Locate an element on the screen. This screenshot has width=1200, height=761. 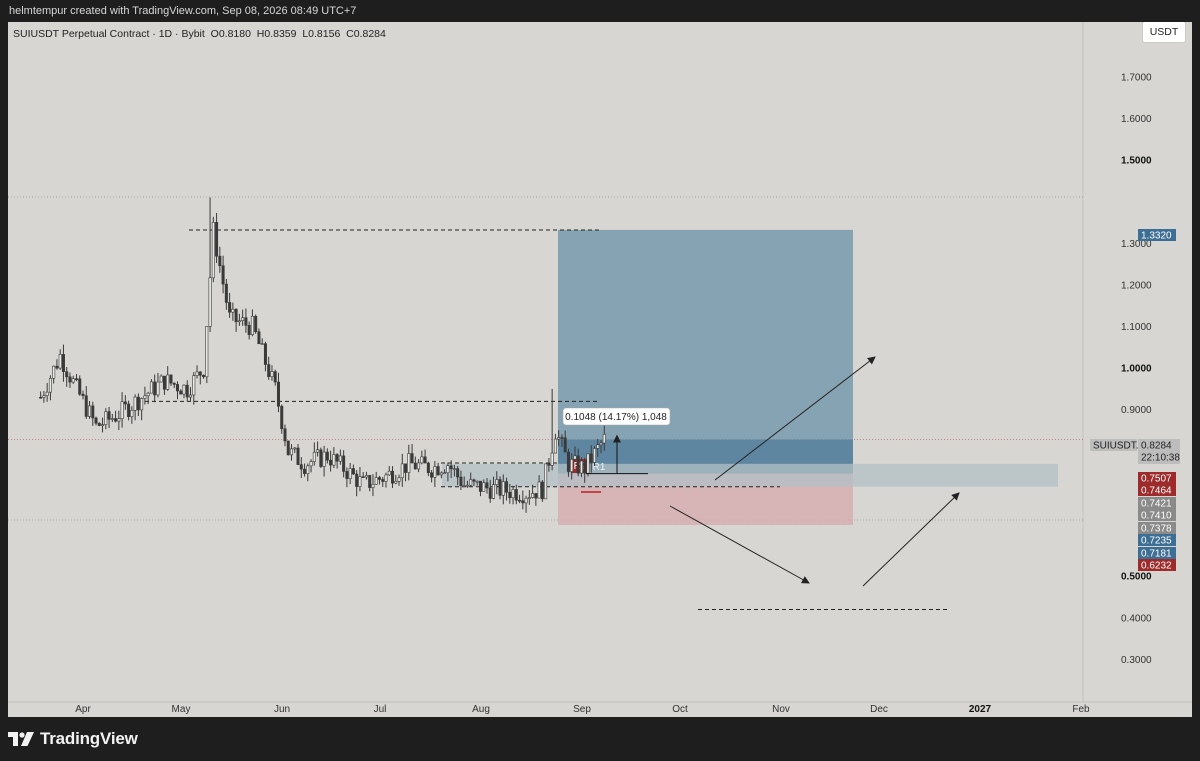
price-tag-value: 0.7378 is located at coordinates (1156, 529).